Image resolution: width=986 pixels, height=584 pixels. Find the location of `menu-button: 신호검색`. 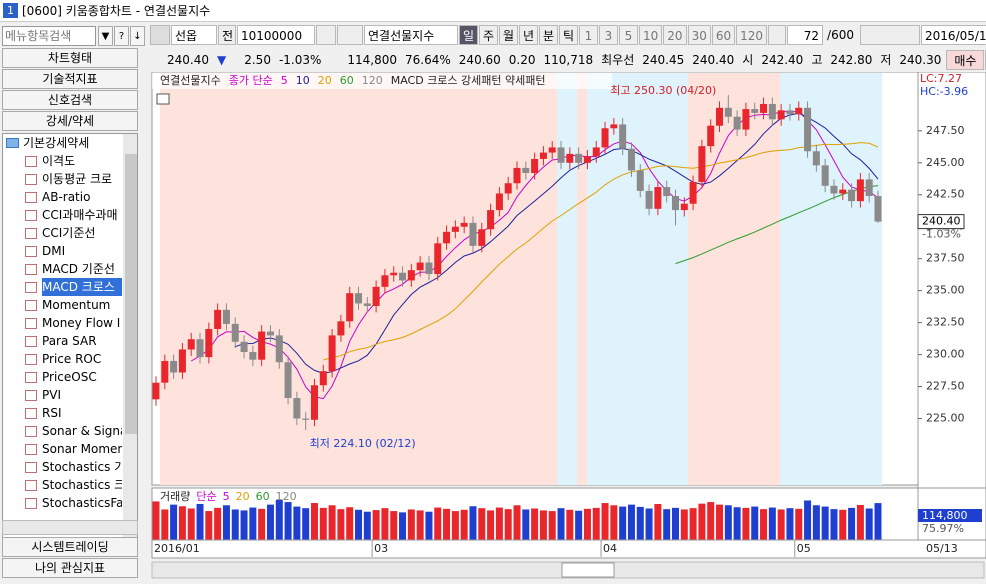

menu-button: 신호검색 is located at coordinates (70, 100).